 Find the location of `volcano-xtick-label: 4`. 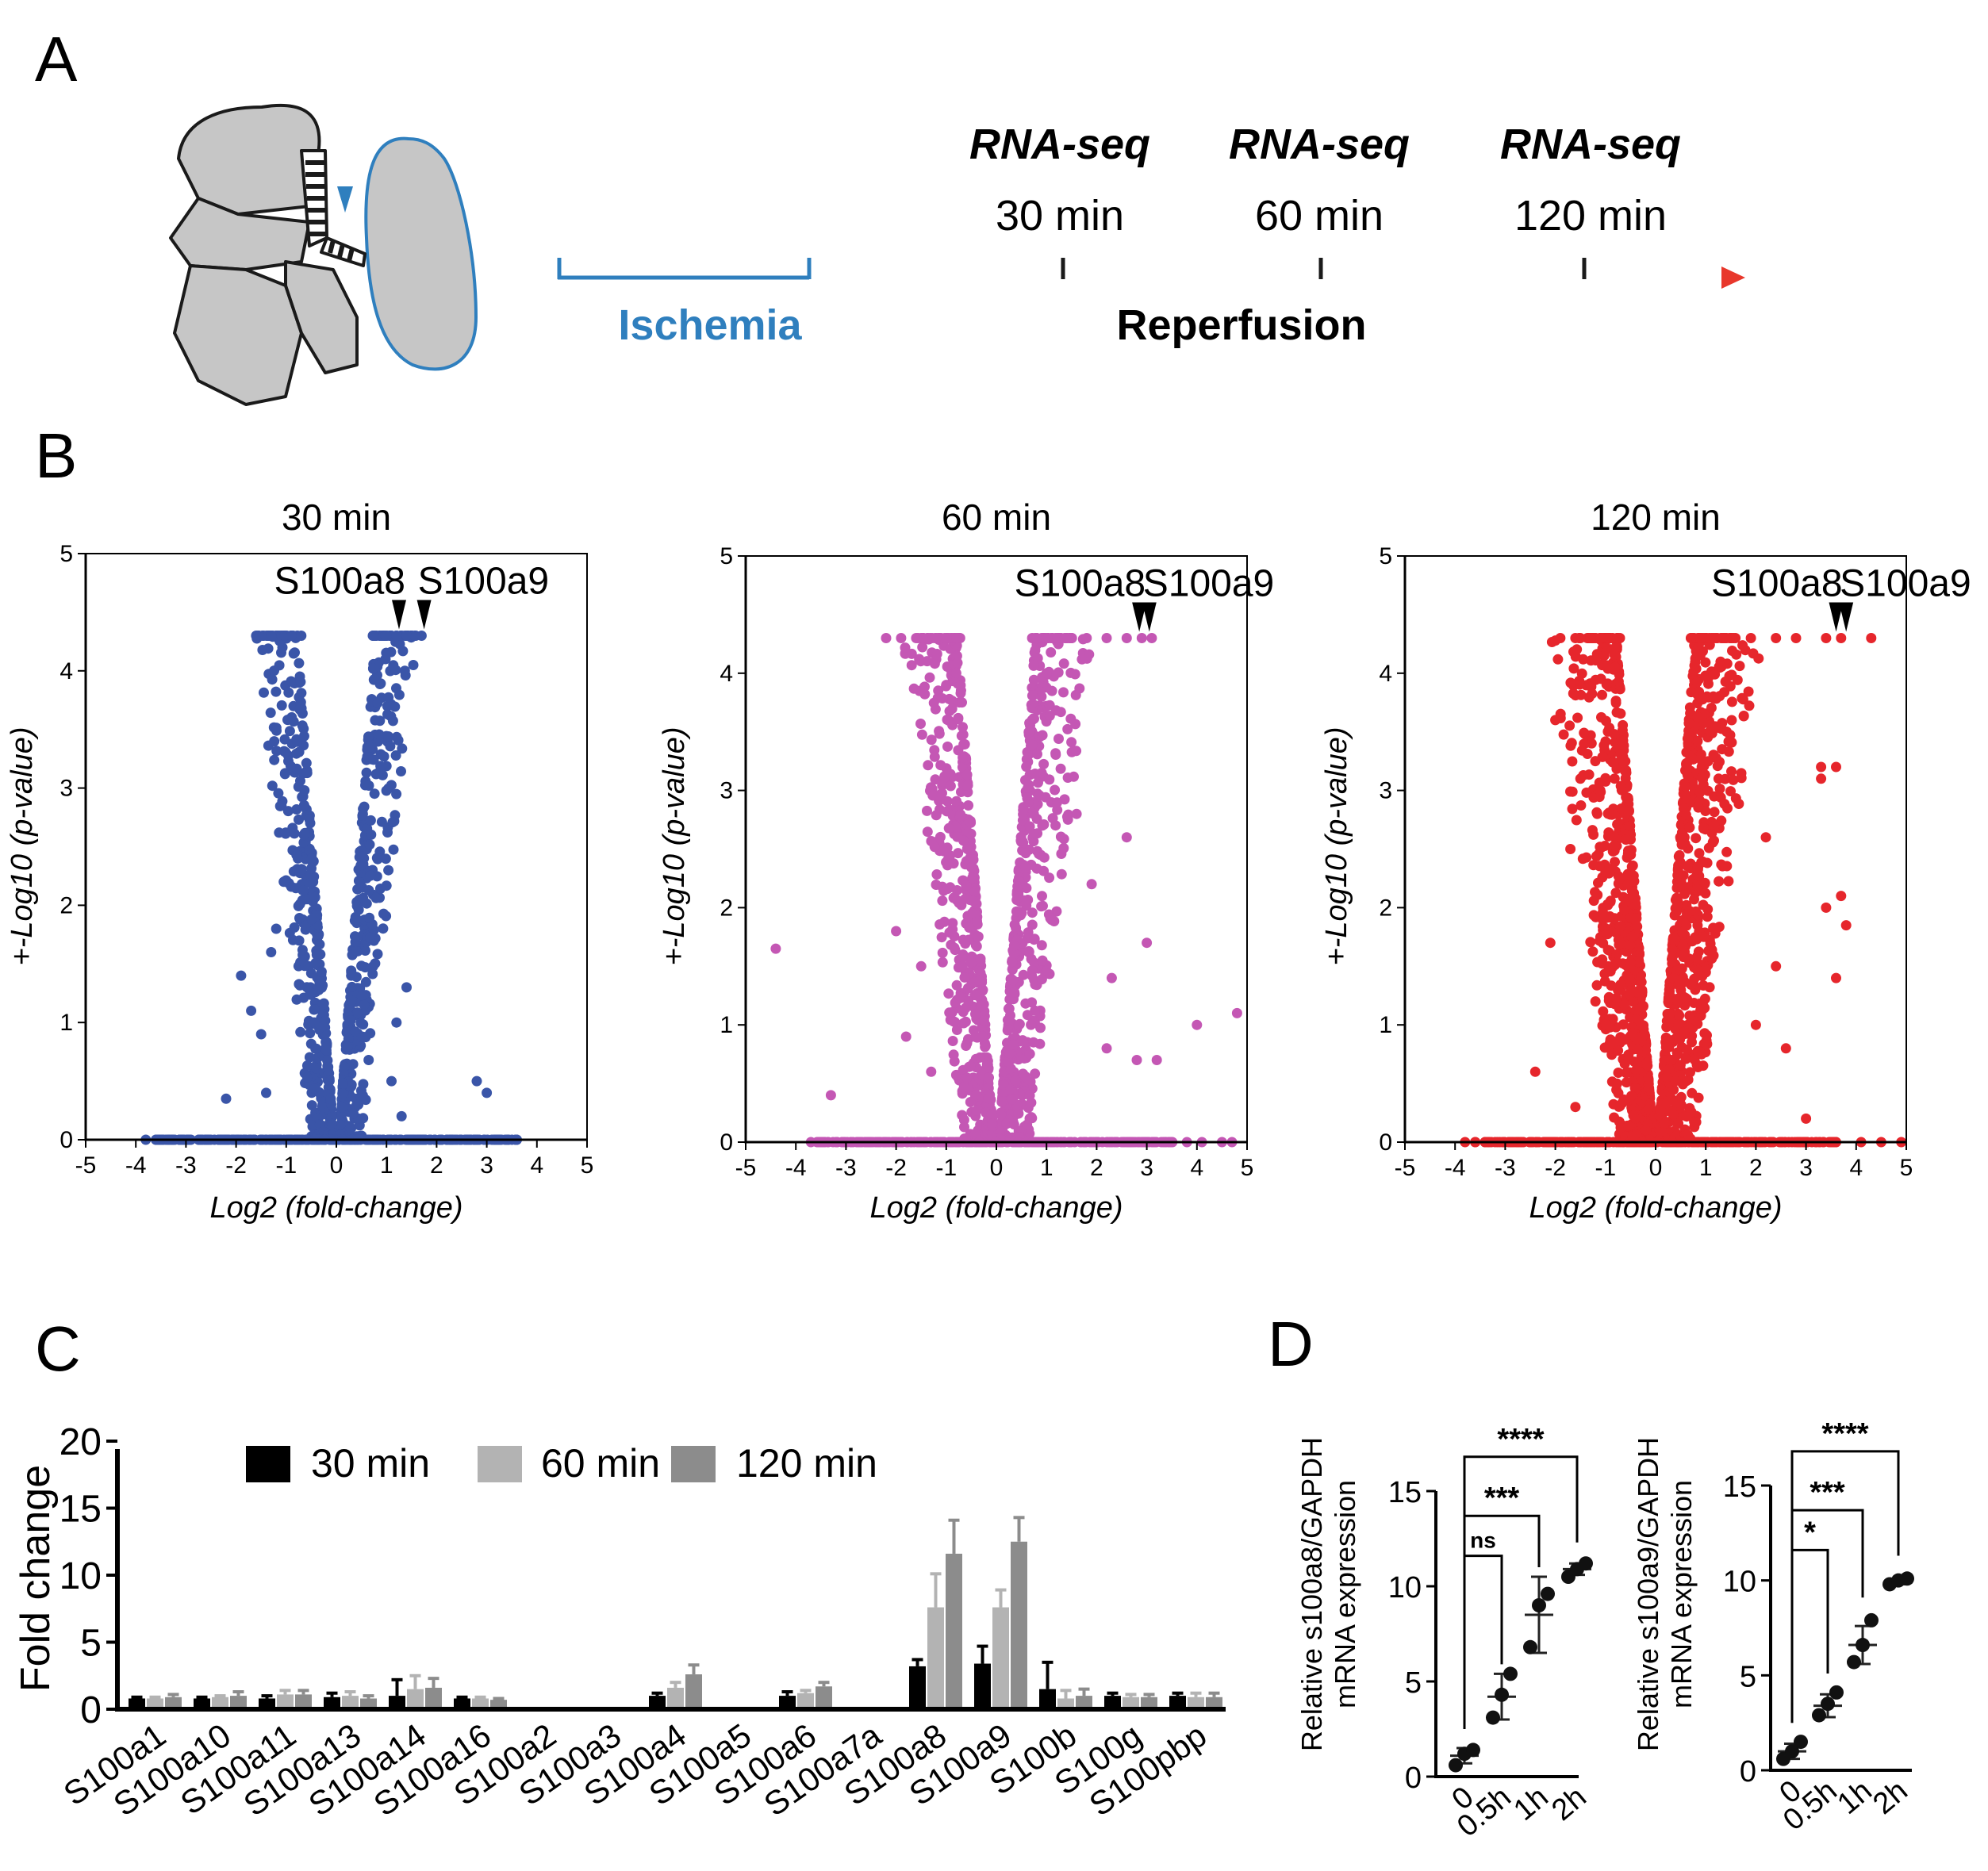

volcano-xtick-label: 4 is located at coordinates (1856, 1168).